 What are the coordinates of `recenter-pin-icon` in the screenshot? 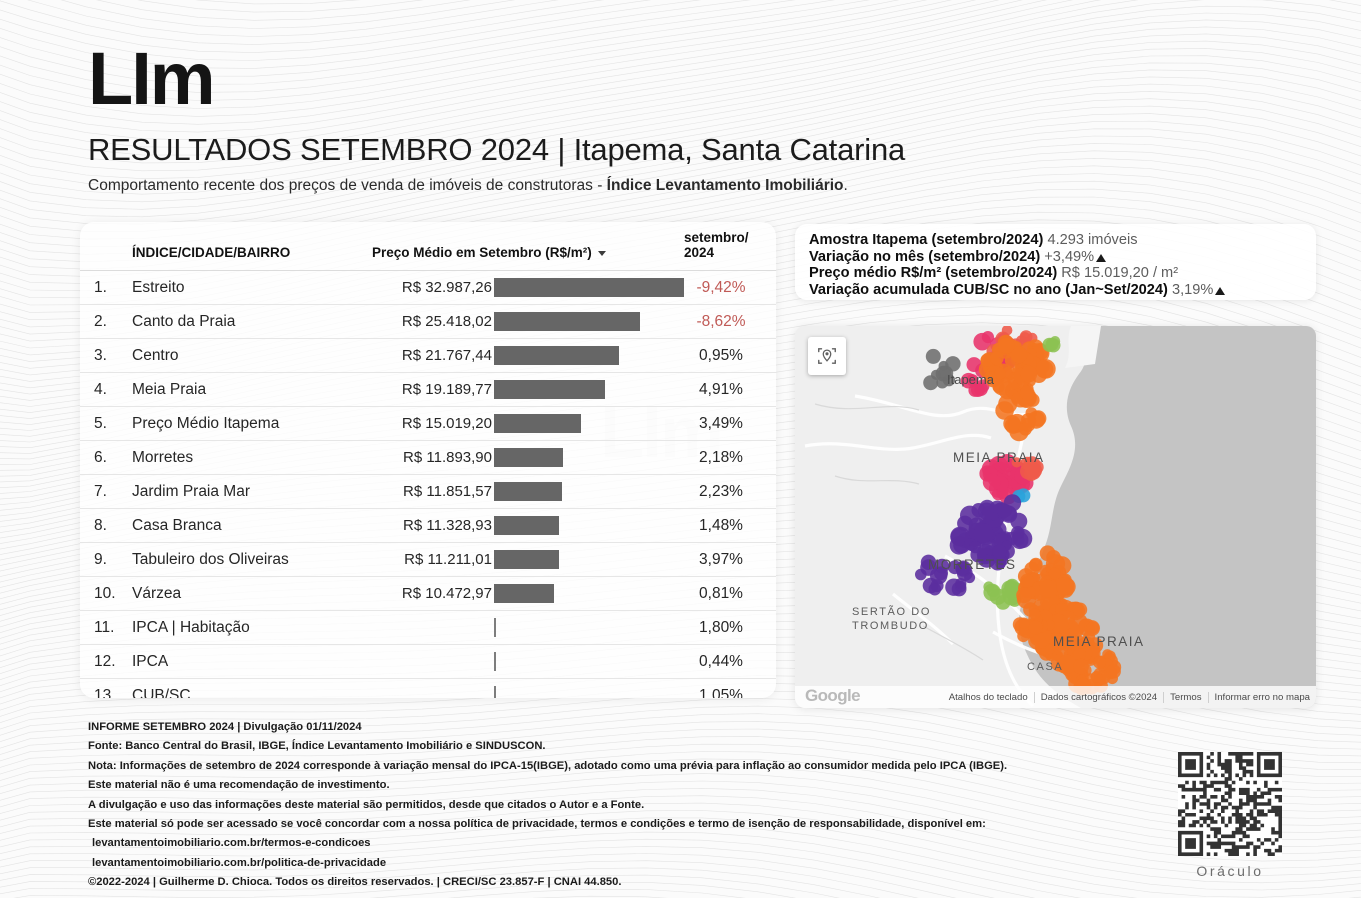 It's located at (827, 356).